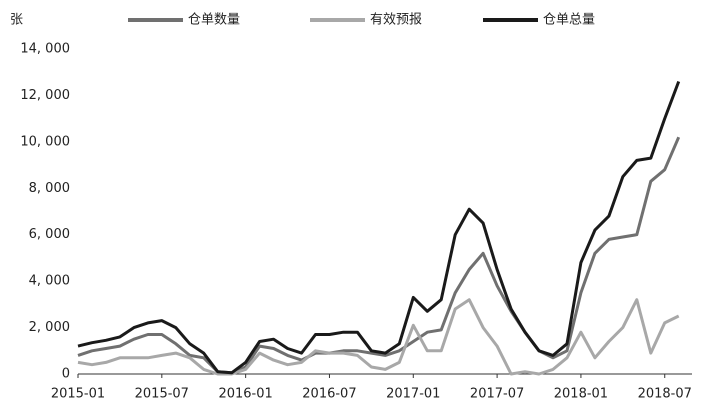 The height and width of the screenshot is (409, 702). Describe the element at coordinates (66, 374) in the screenshot. I see `y-tick-label: 0` at that location.